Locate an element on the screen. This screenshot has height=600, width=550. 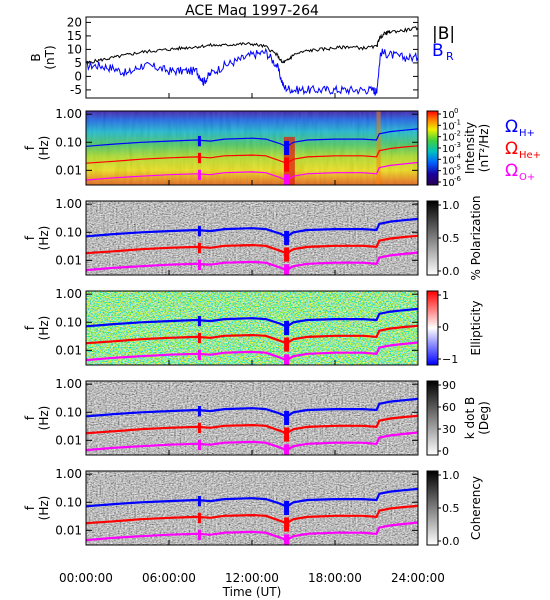
colorbar-tick-exponent: -6 is located at coordinates (458, 179).